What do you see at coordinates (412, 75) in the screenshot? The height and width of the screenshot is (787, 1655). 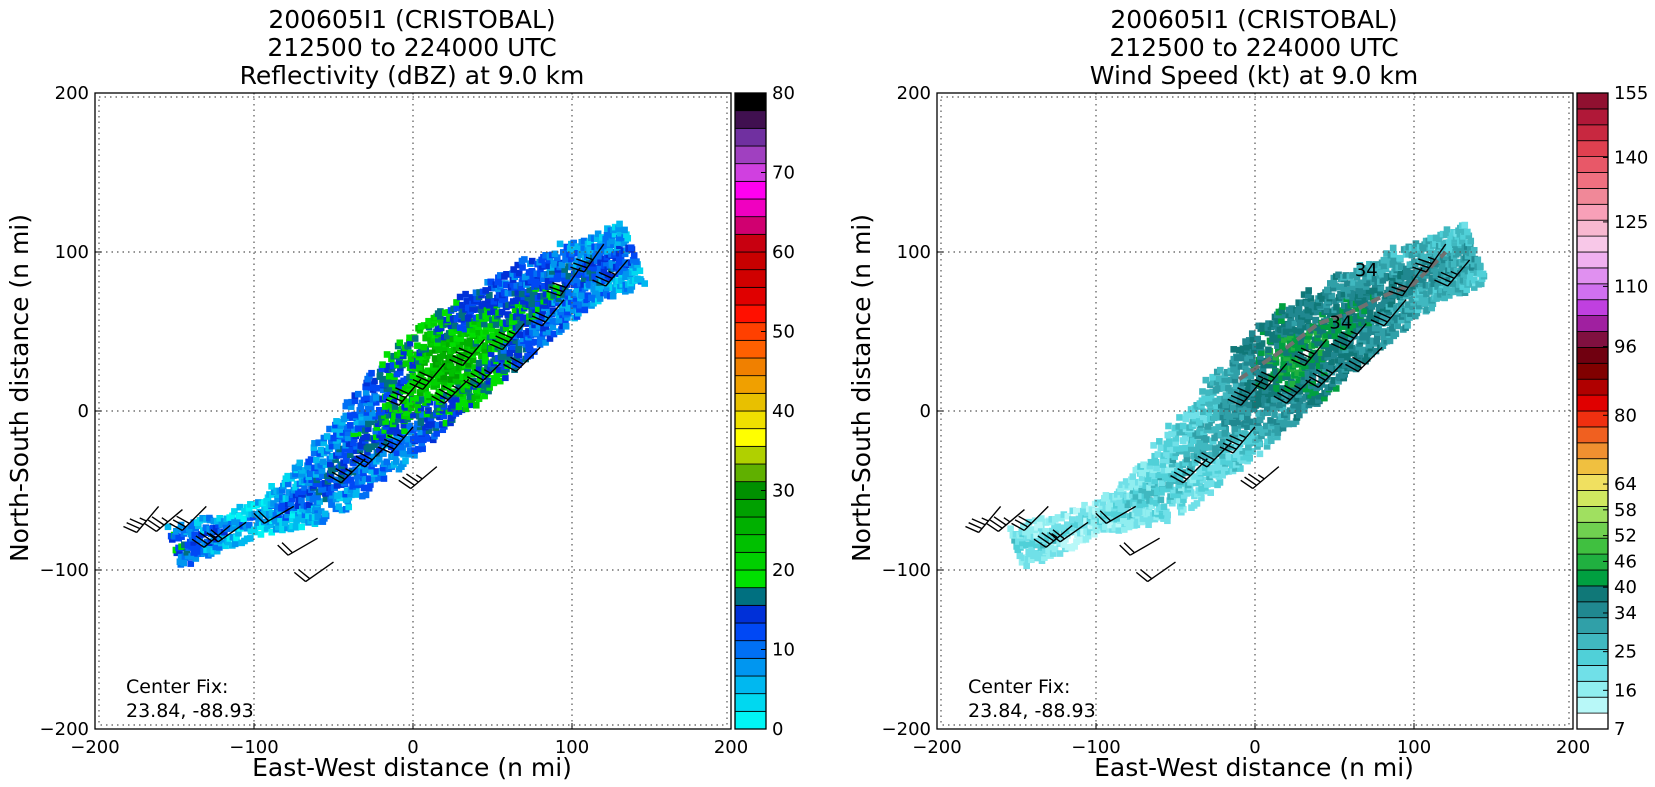 I see `title-line-3: Reflectivity (dBZ) at 9.0 km` at bounding box center [412, 75].